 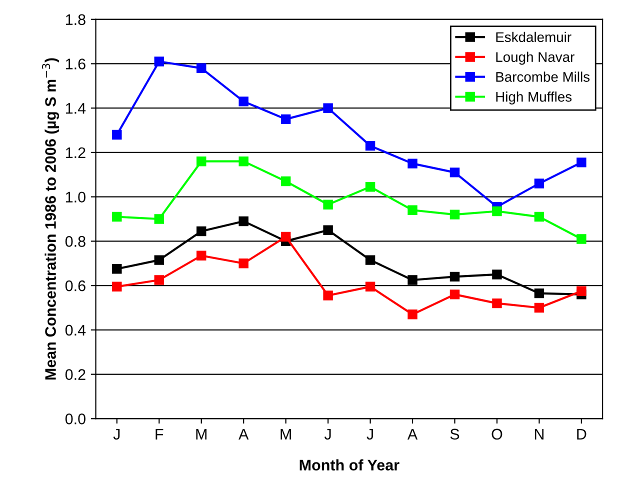 I want to click on x-tick-label: S, so click(x=455, y=434).